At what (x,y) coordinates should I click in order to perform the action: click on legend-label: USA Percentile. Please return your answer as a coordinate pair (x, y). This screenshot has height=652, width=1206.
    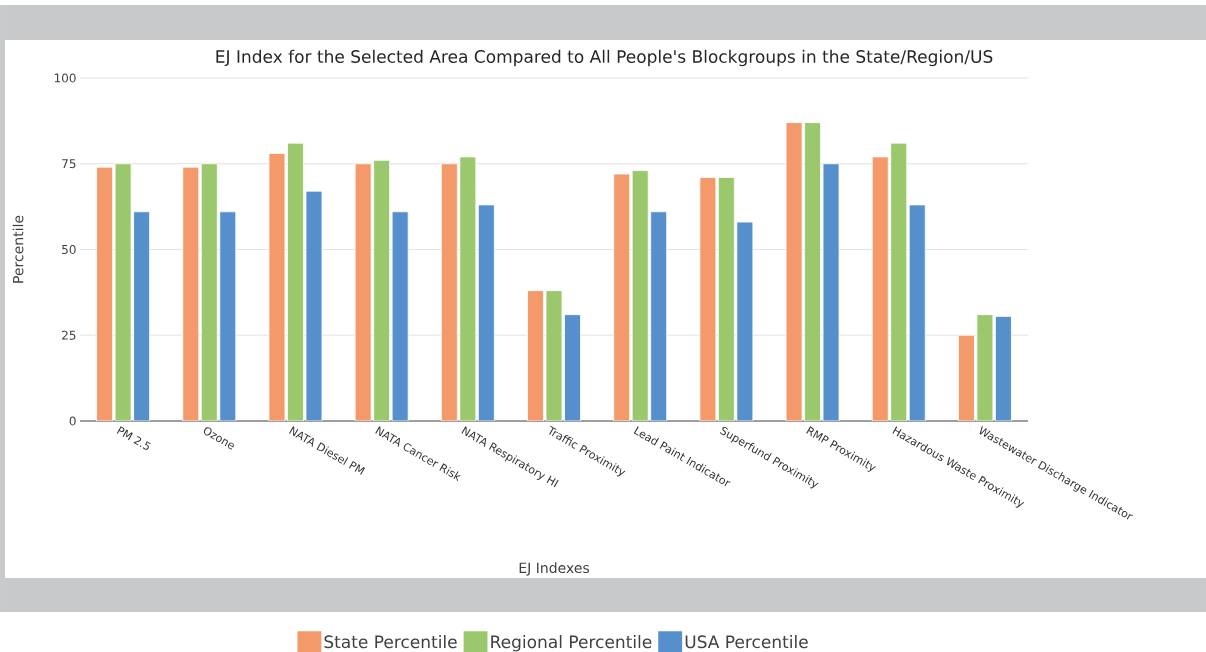
    Looking at the image, I should click on (746, 642).